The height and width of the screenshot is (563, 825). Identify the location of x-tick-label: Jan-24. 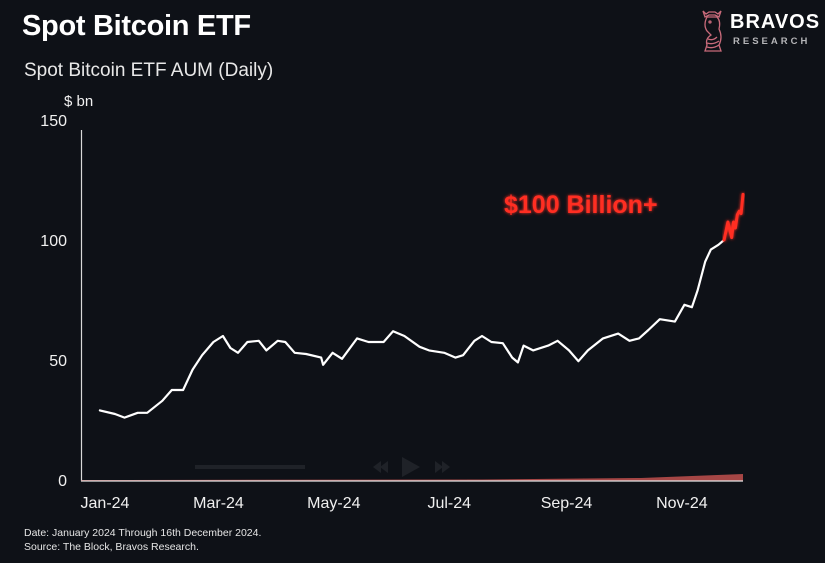
(105, 503).